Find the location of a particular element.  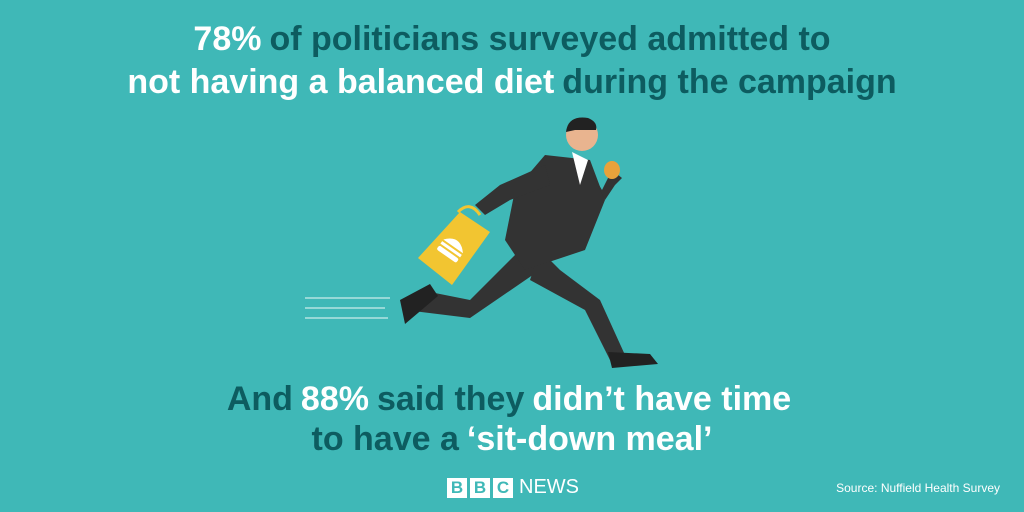

logo-letter: C is located at coordinates (503, 487).